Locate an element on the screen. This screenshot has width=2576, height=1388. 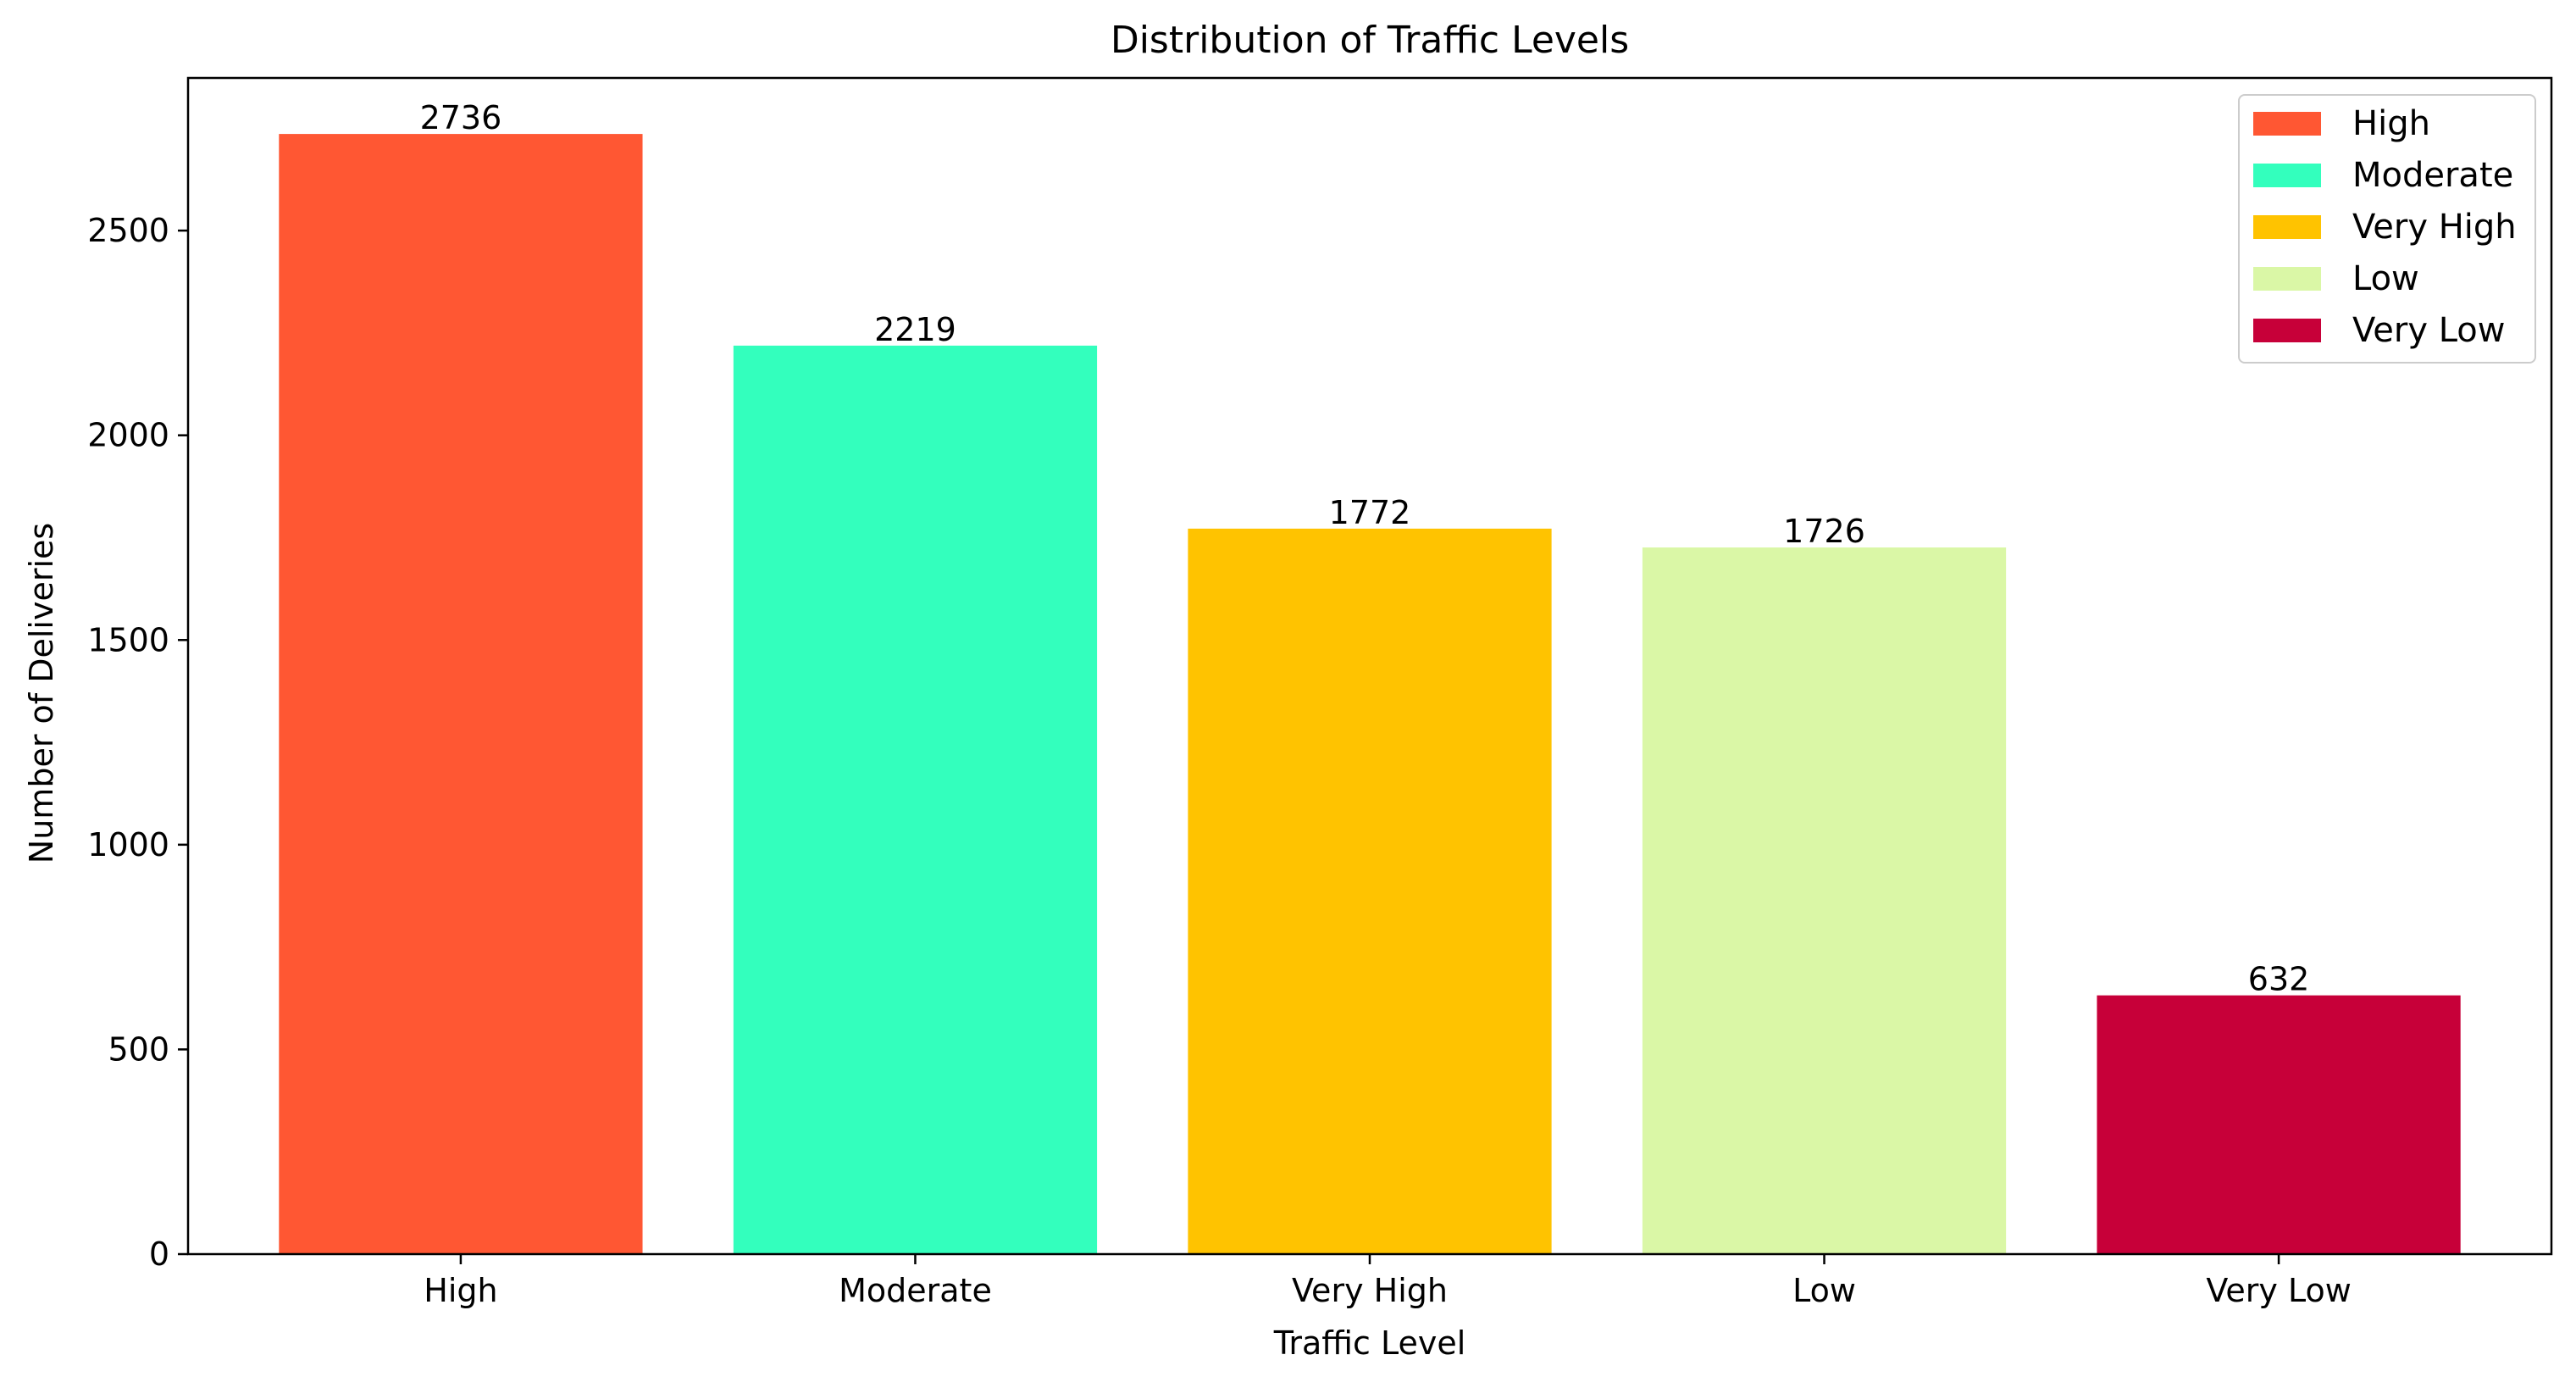
legend: High Moderate Very High Low Very Low is located at coordinates (2387, 229).